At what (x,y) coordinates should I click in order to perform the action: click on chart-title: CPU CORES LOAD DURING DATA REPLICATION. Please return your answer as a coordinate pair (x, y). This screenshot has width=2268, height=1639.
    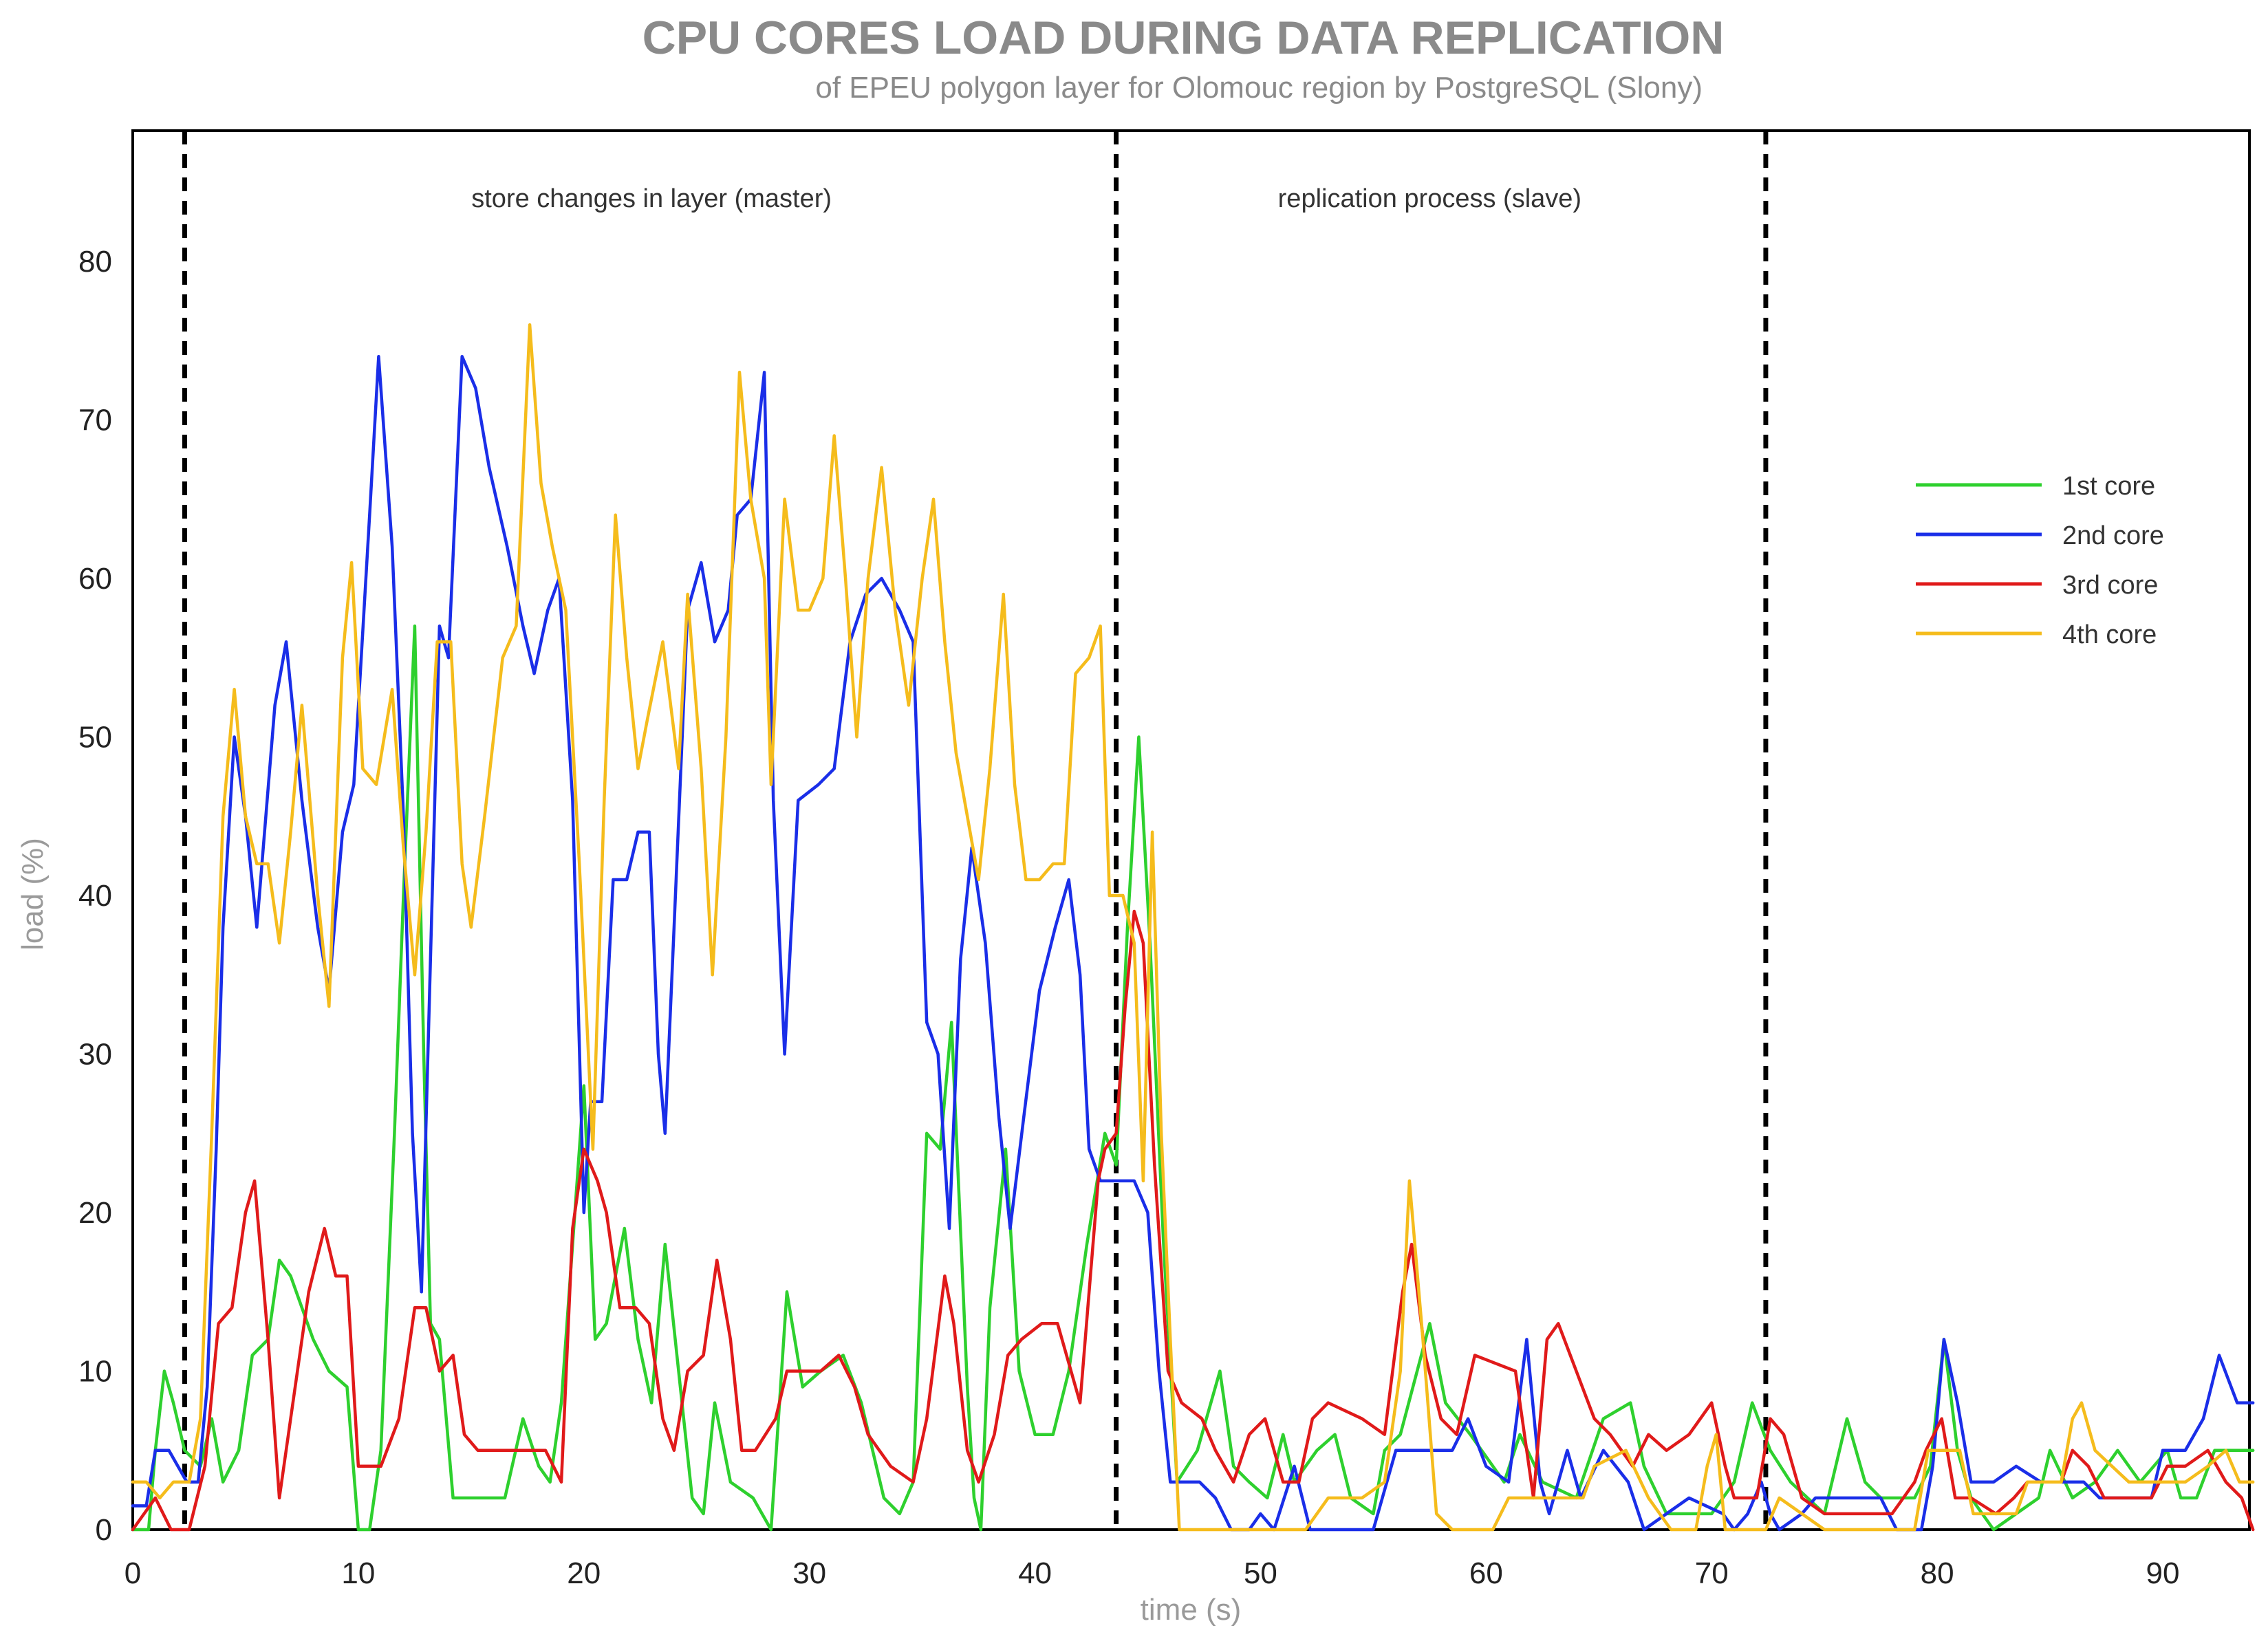
    Looking at the image, I should click on (1183, 38).